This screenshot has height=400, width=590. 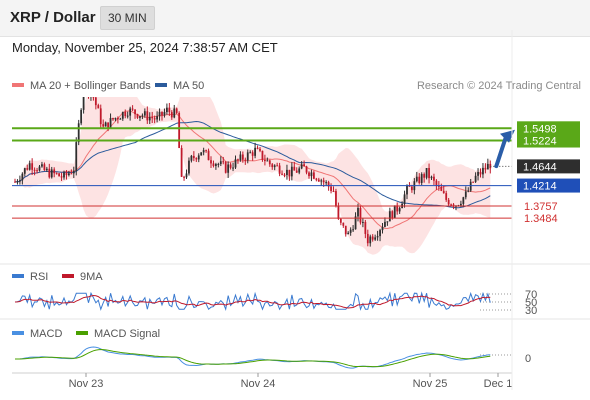 What do you see at coordinates (127, 18) in the screenshot?
I see `interval-button: 30 MIN` at bounding box center [127, 18].